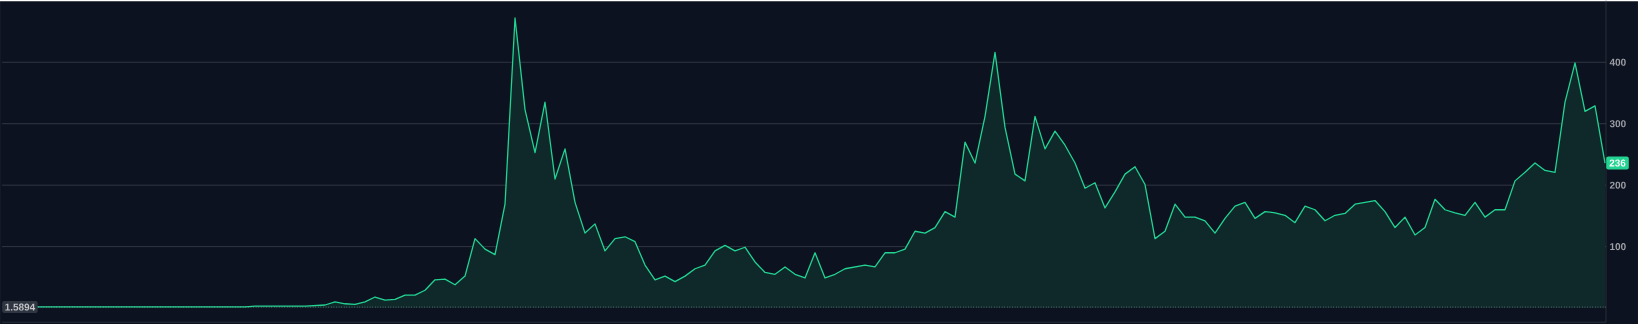  Describe the element at coordinates (1617, 62) in the screenshot. I see `y-tick-label: 400` at that location.